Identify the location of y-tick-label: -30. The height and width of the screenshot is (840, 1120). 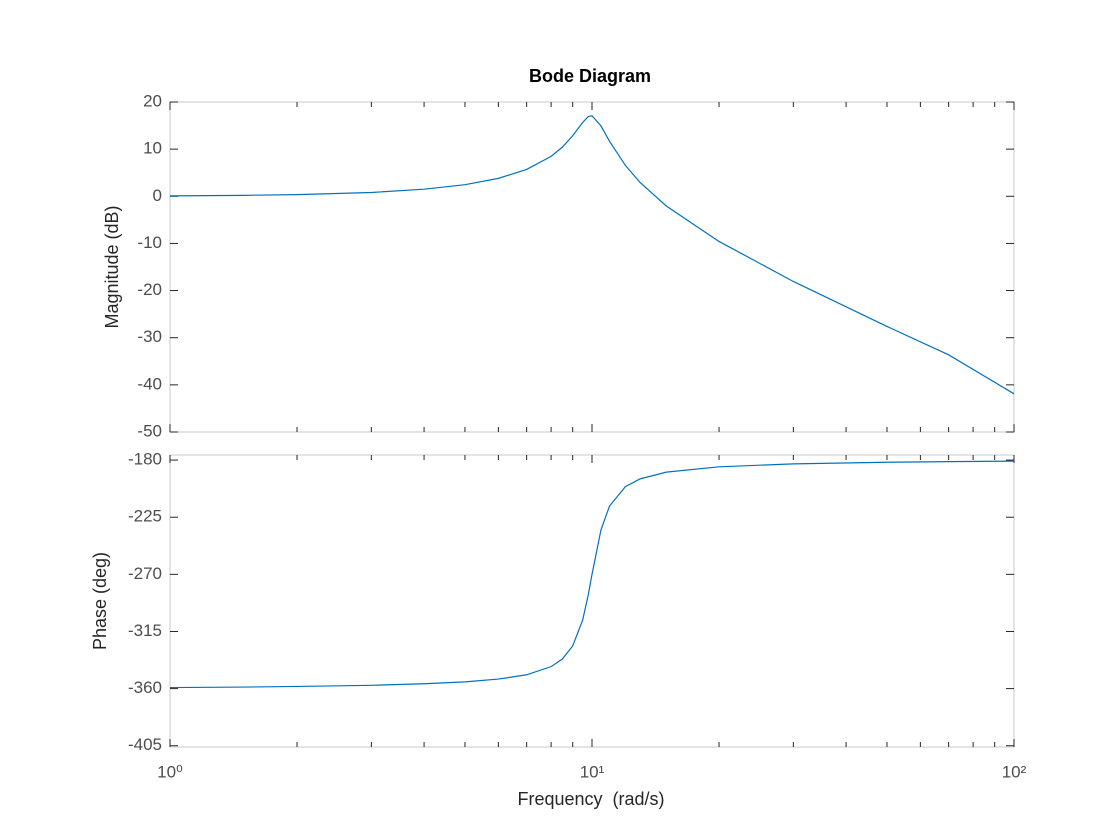
(149, 336).